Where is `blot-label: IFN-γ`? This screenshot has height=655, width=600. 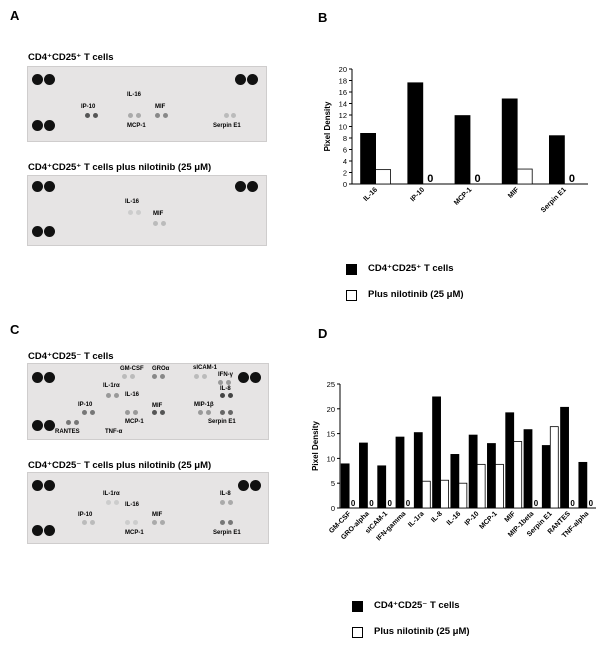 blot-label: IFN-γ is located at coordinates (225, 375).